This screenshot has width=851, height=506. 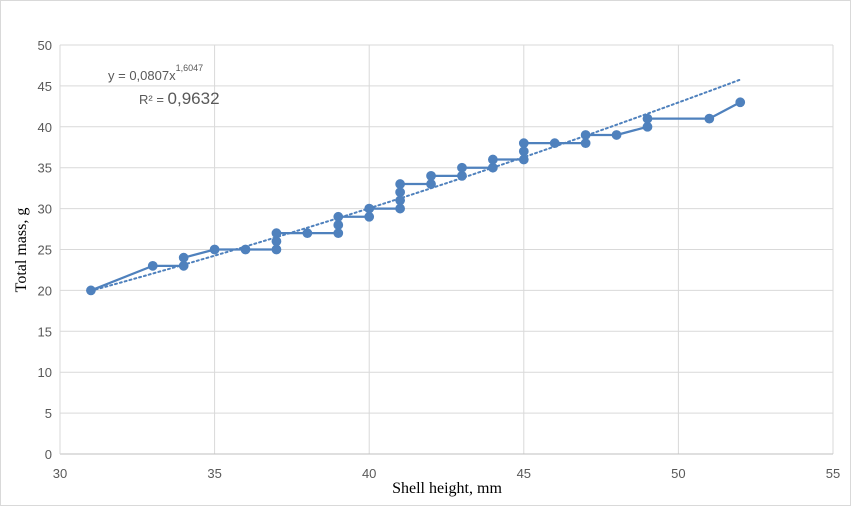 What do you see at coordinates (833, 473) in the screenshot?
I see `x-tick-label: 55` at bounding box center [833, 473].